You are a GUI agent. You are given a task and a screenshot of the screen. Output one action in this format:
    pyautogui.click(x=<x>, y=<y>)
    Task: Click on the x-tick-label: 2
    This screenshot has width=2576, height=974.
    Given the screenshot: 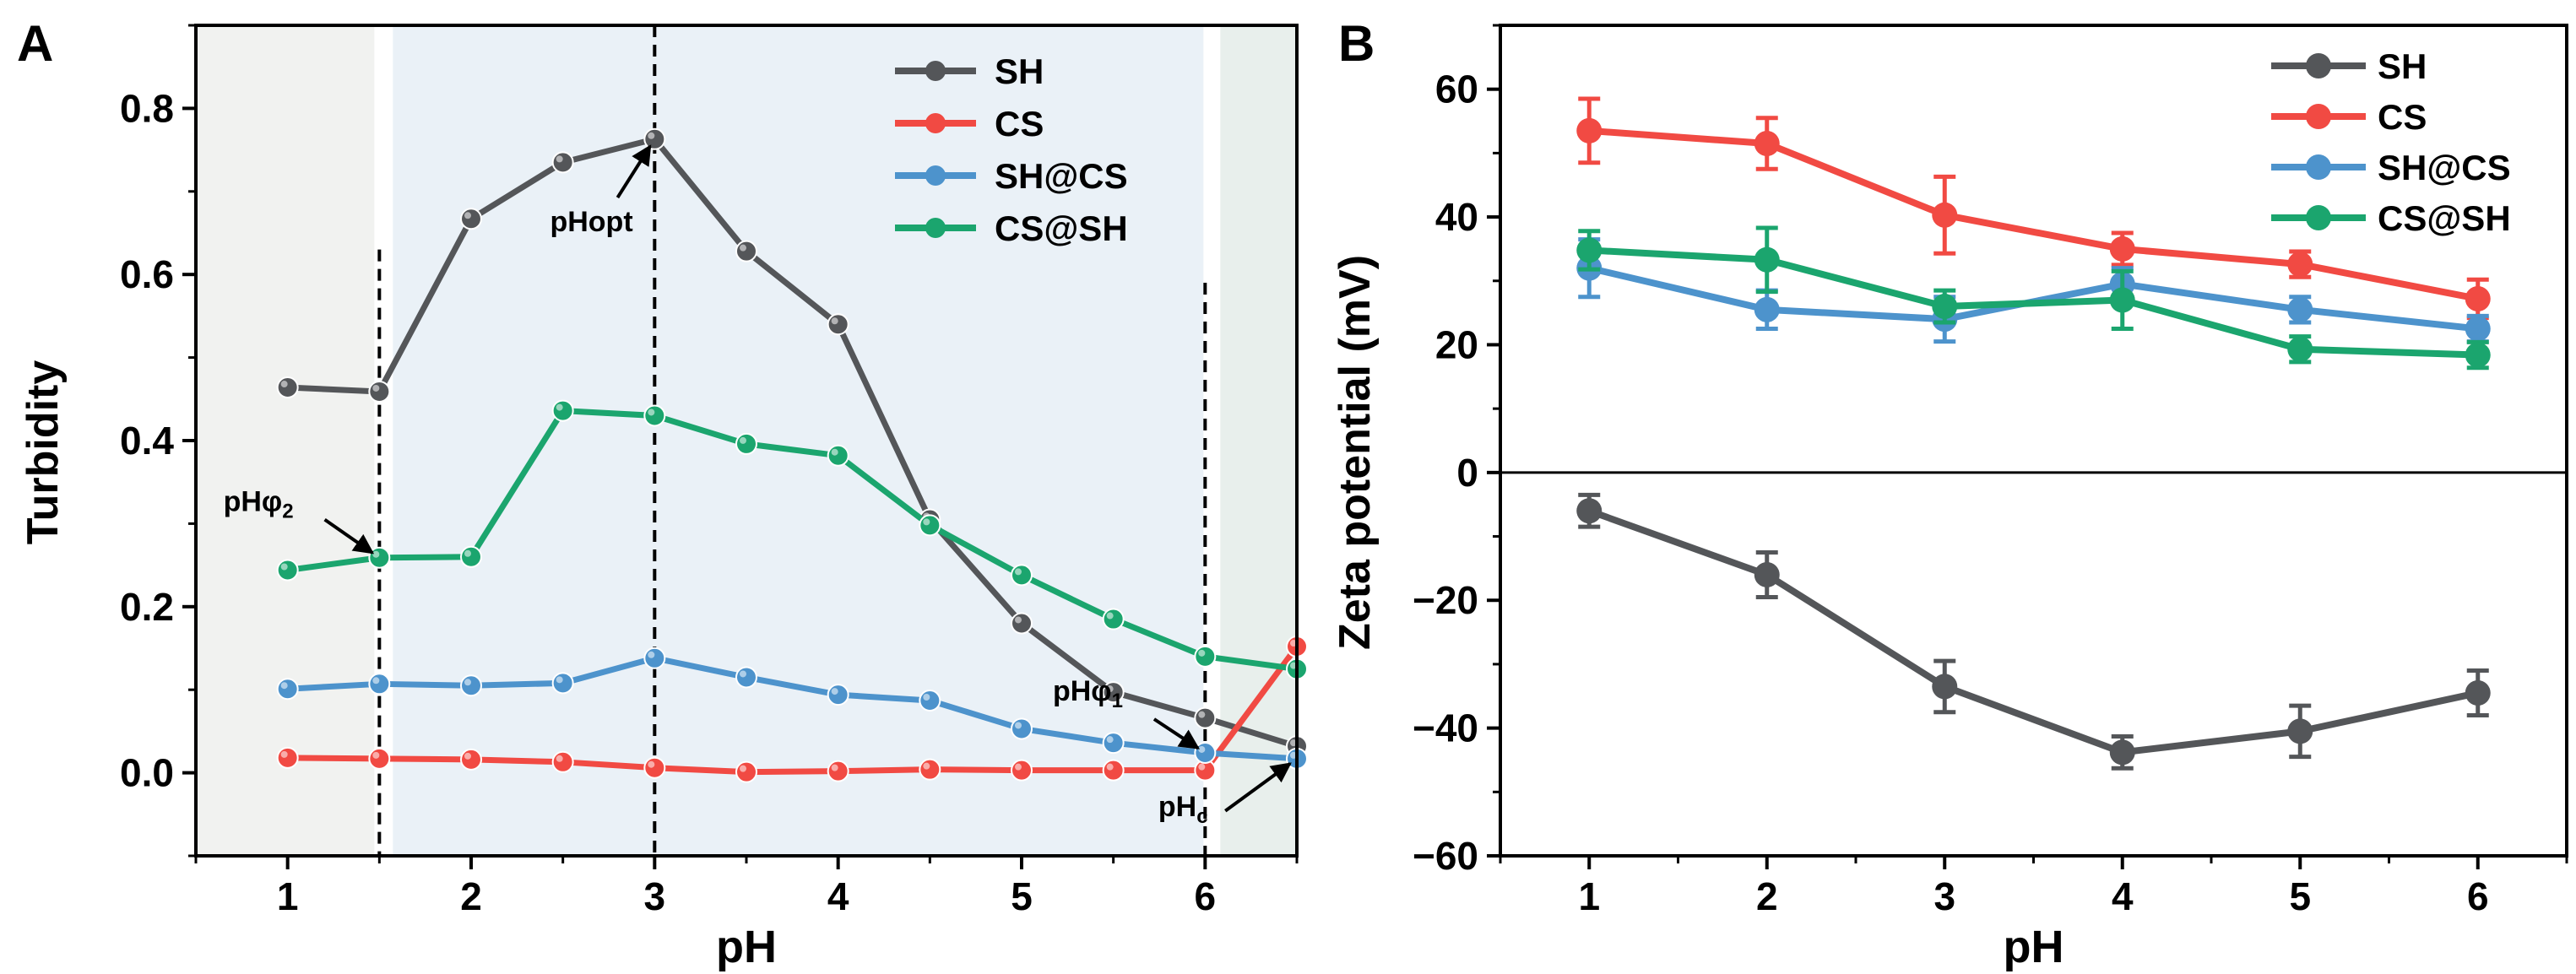 What is the action you would take?
    pyautogui.click(x=1767, y=896)
    